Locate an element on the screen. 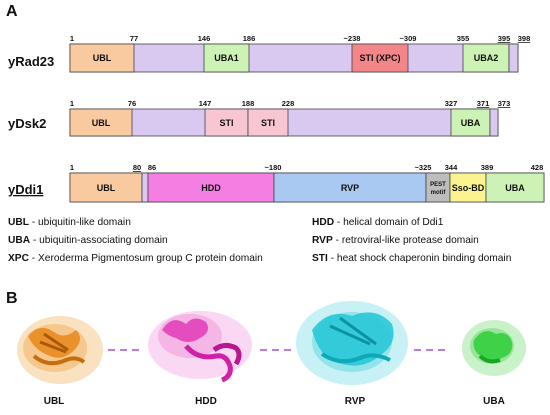 This screenshot has width=550, height=415. position-label: ~180 is located at coordinates (273, 167).